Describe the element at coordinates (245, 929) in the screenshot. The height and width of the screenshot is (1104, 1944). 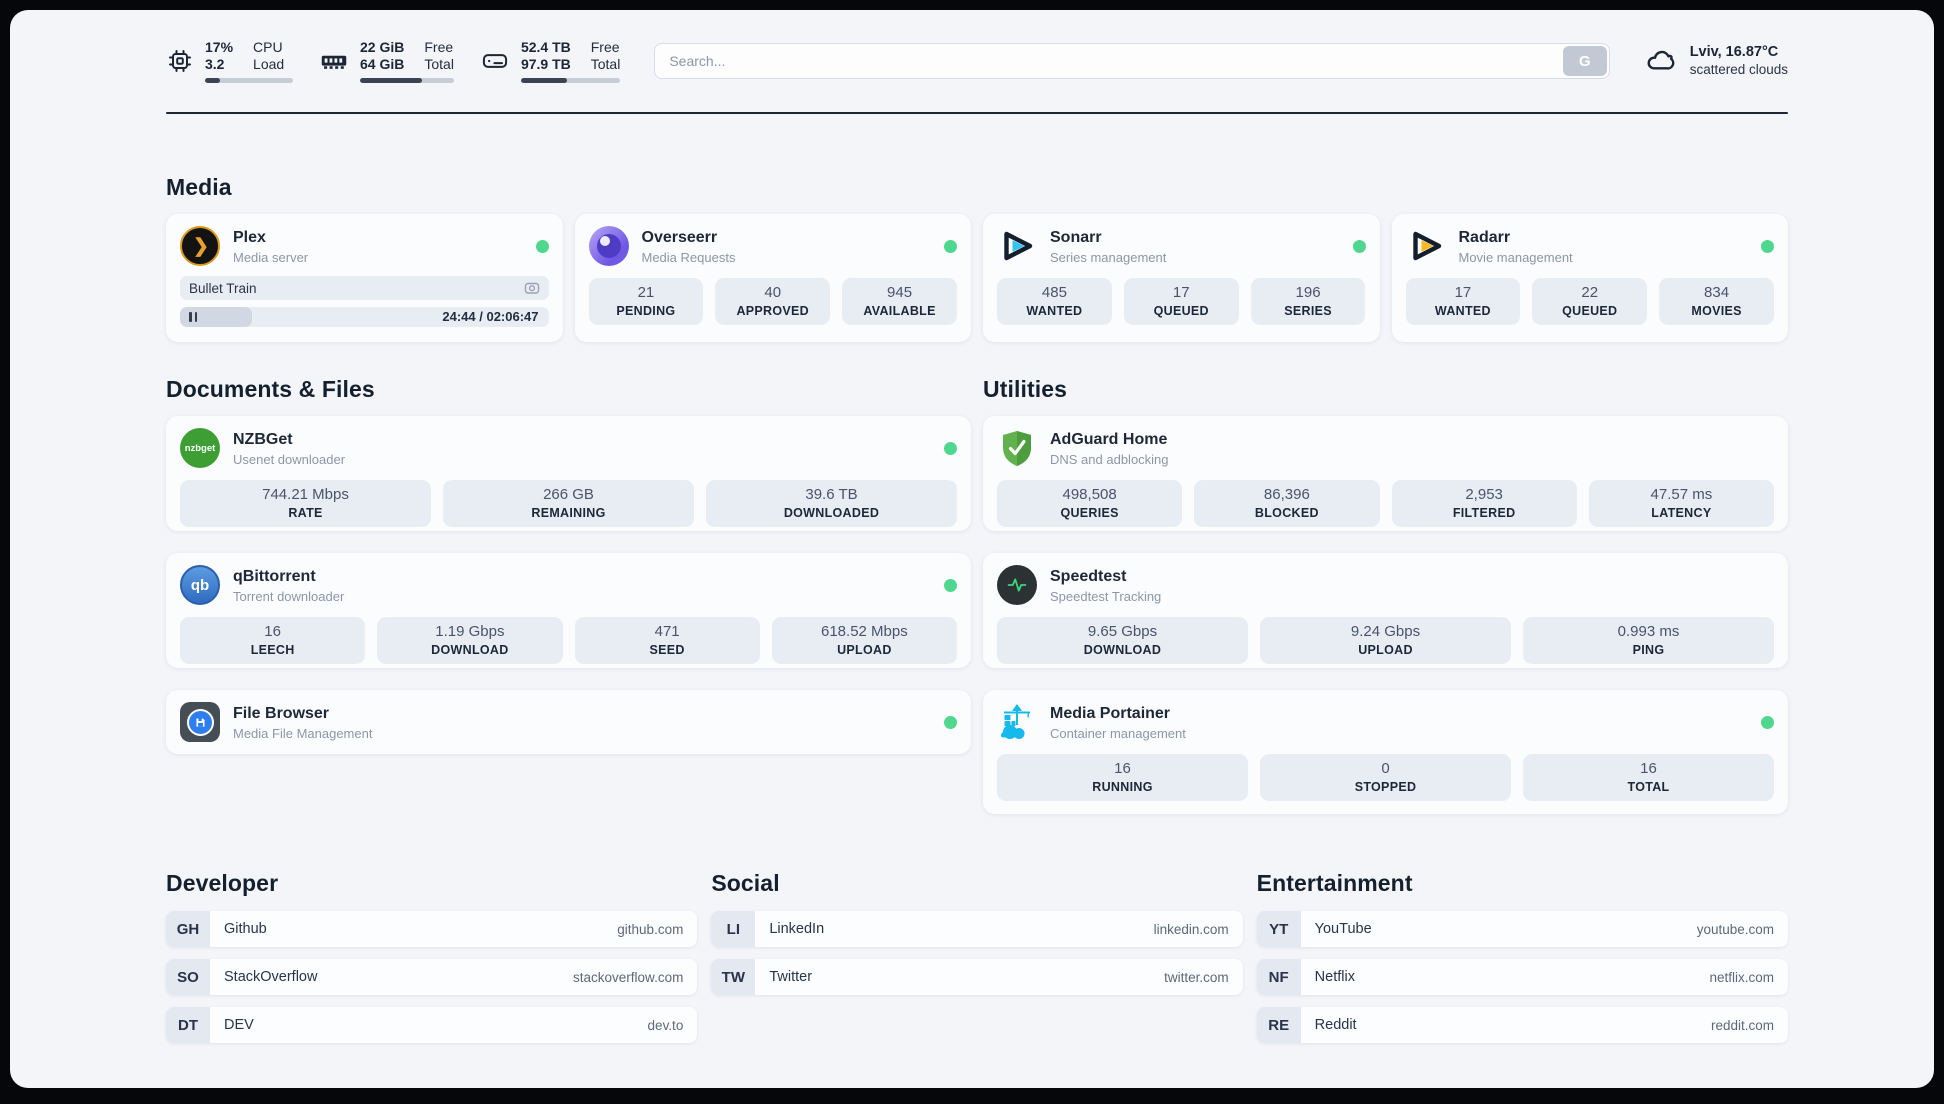
I see `link-name: Github` at that location.